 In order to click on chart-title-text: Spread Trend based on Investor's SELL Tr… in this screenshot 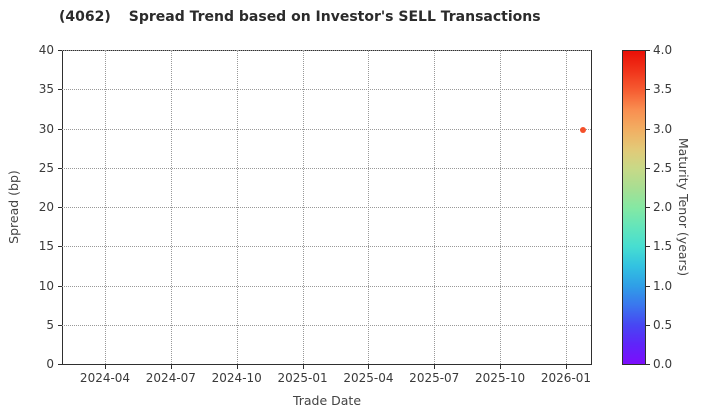, I will do `click(334, 17)`.